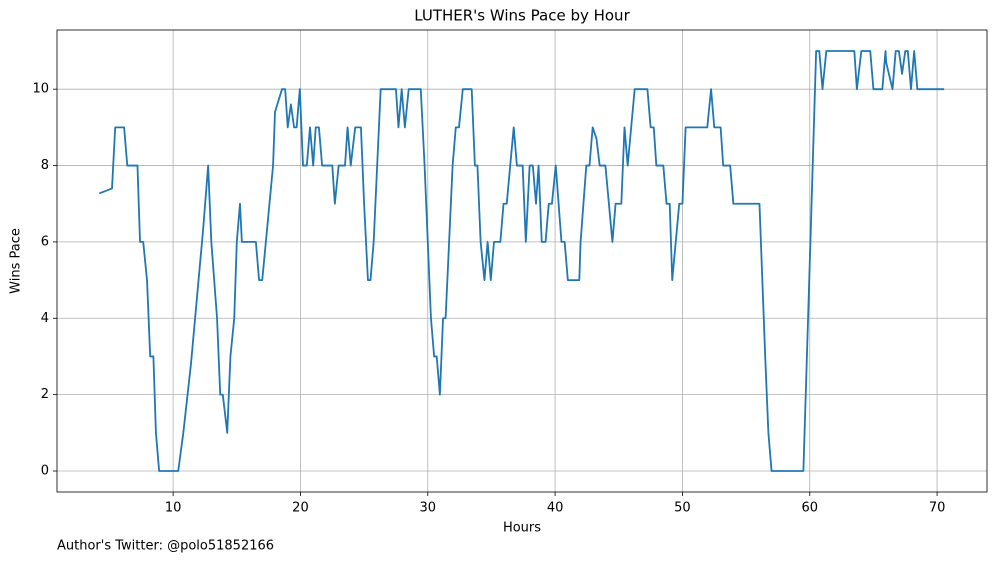  What do you see at coordinates (522, 528) in the screenshot?
I see `x-axis-label: Hours` at bounding box center [522, 528].